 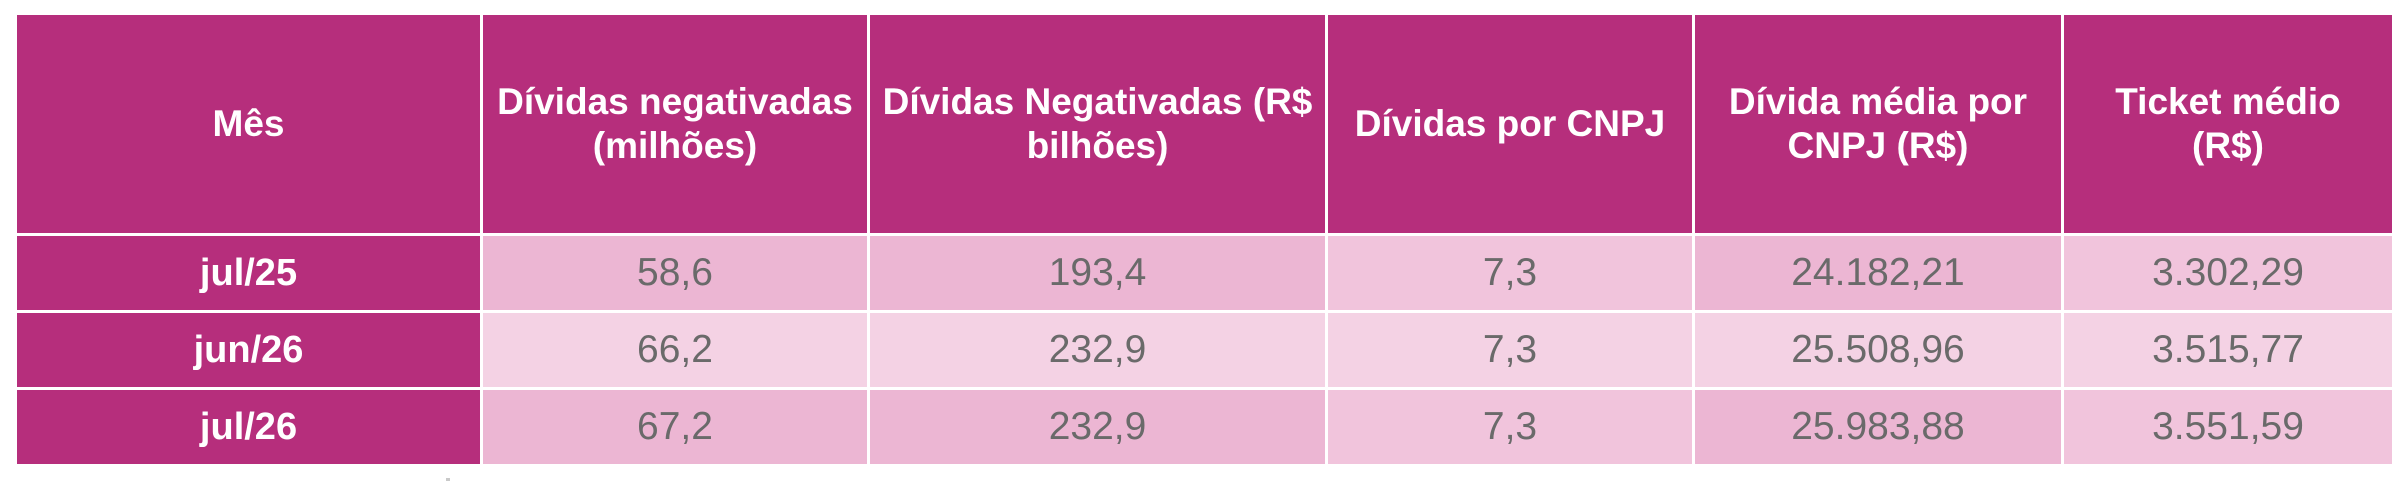 I want to click on row-month: jul/25, so click(x=248, y=273).